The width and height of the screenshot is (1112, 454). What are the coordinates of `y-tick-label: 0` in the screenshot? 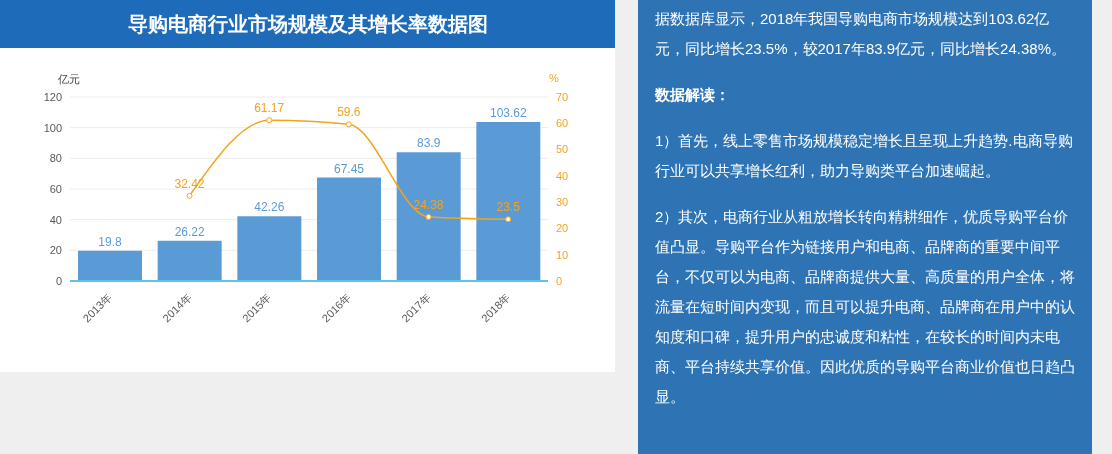 It's located at (58, 280).